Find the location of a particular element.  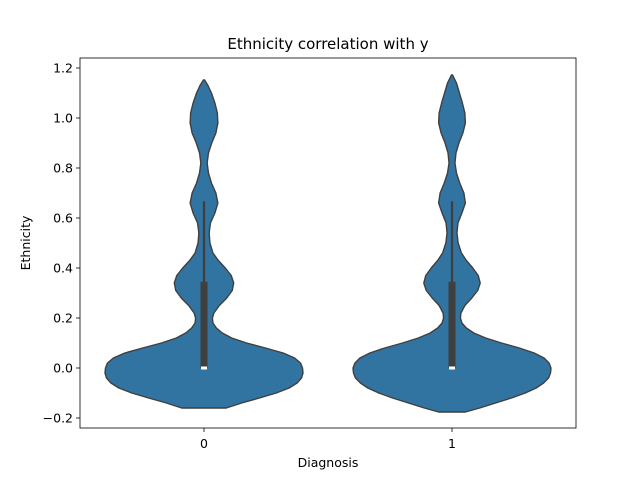

y-tick-label: 0.2 is located at coordinates (63, 318).